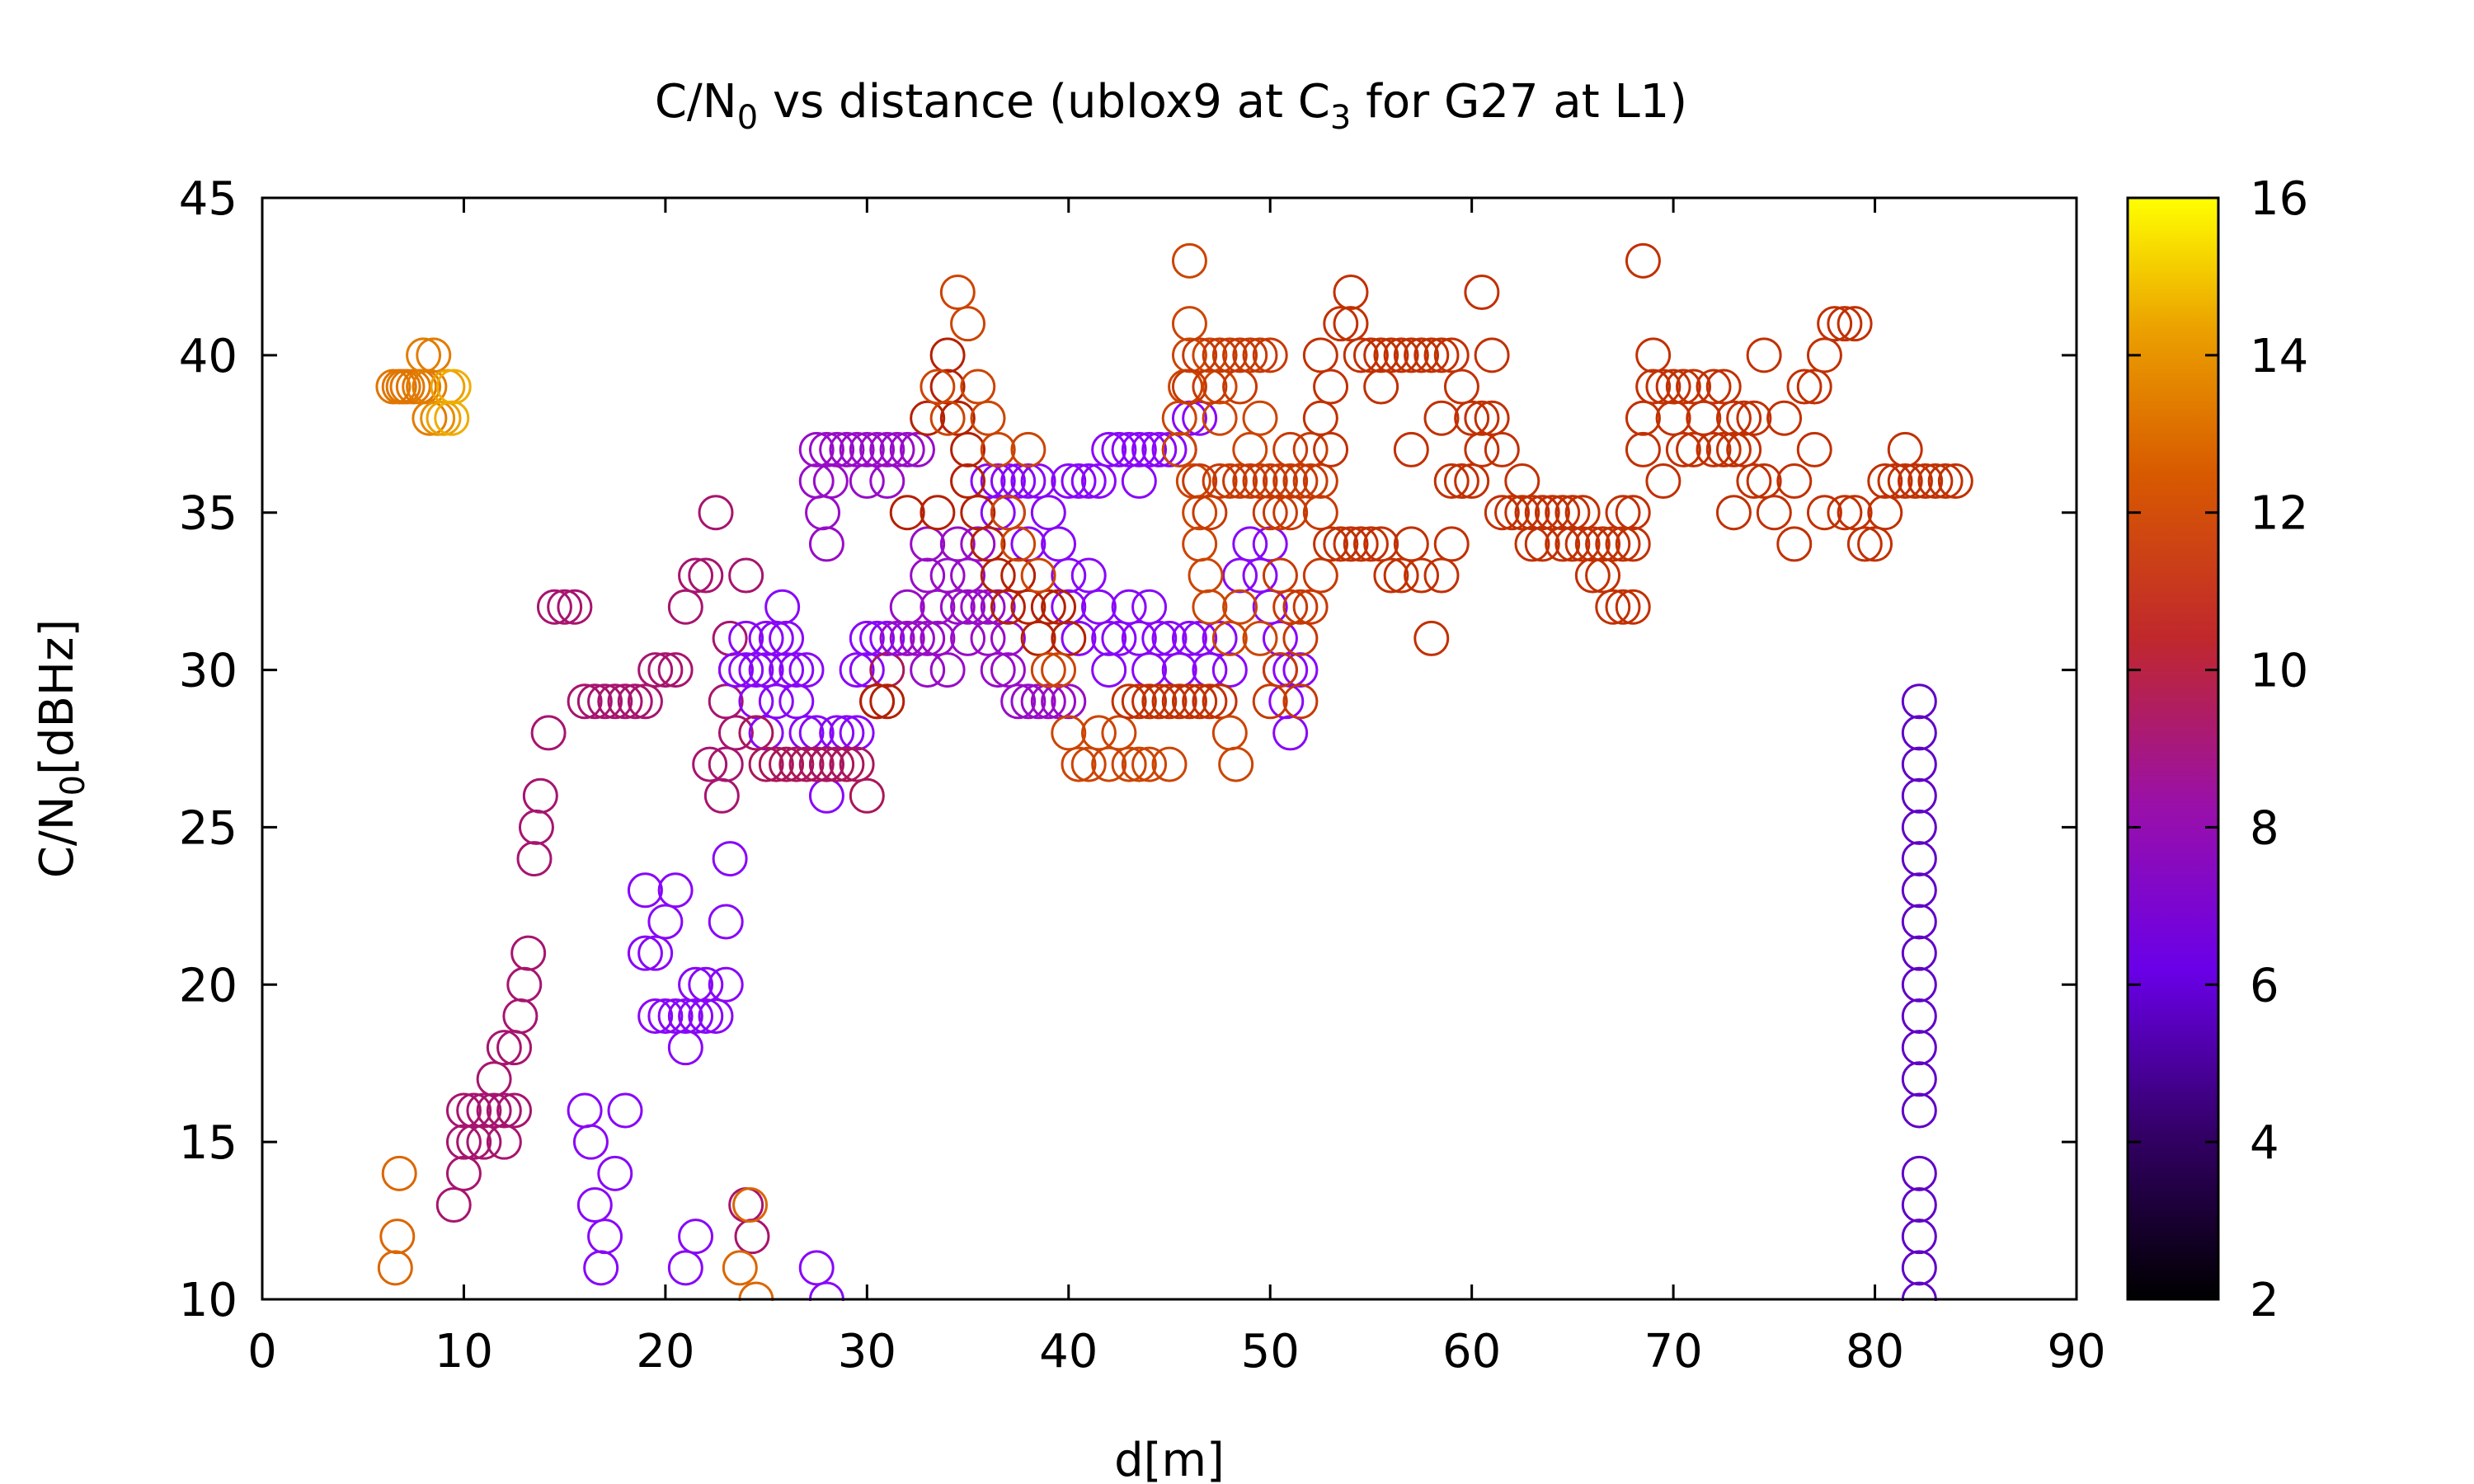 The height and width of the screenshot is (1484, 2474). What do you see at coordinates (1519, 102) in the screenshot?
I see `title-part: for G27 at L1)` at bounding box center [1519, 102].